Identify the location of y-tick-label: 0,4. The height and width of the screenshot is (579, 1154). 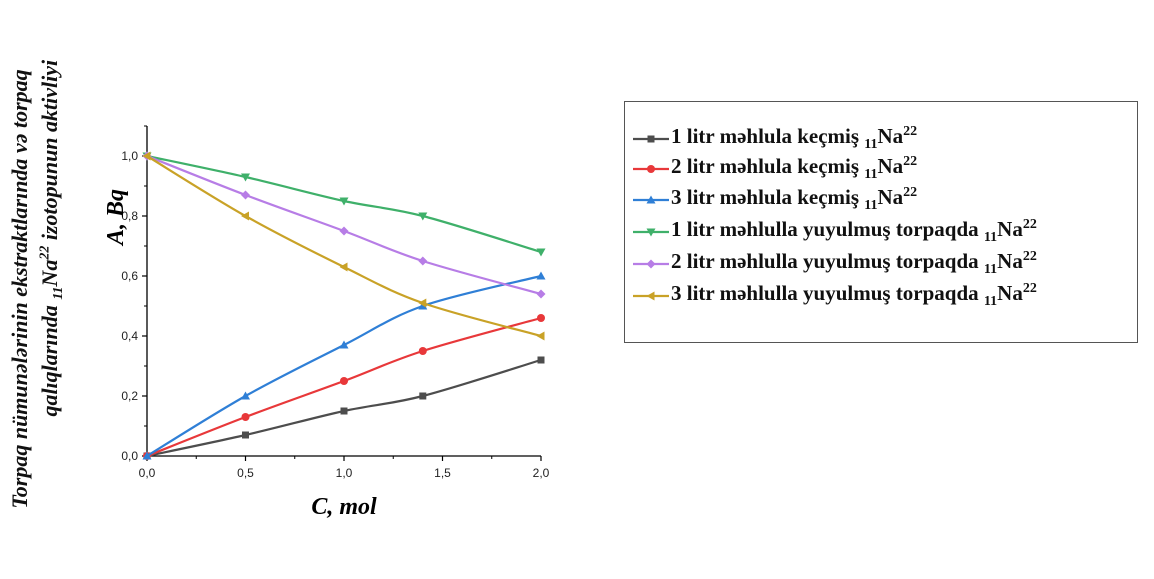
(129, 336).